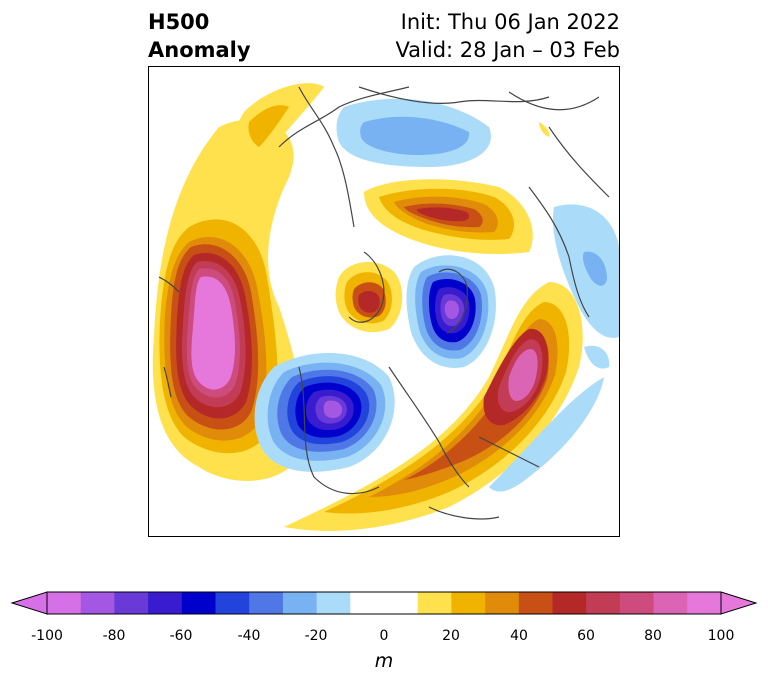 The image size is (768, 686). Describe the element at coordinates (29, 603) in the screenshot. I see `colorbar-extend-low` at that location.